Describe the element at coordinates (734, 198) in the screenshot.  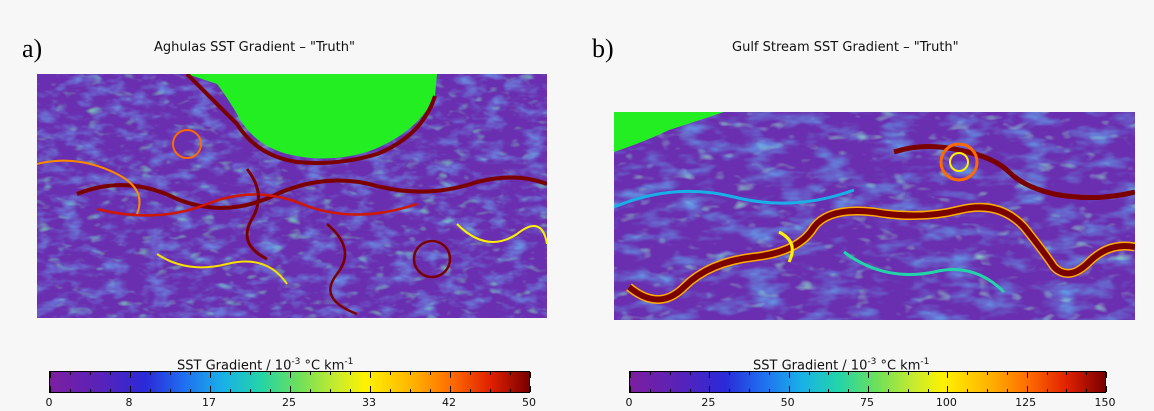
I see `front-secondary` at that location.